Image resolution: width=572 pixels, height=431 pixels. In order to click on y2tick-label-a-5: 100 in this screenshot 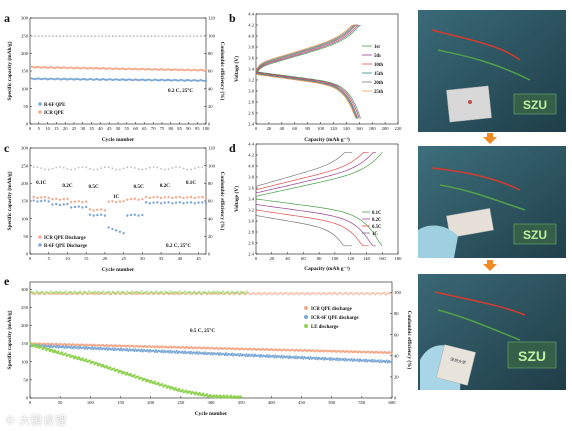, I will do `click(212, 35)`.